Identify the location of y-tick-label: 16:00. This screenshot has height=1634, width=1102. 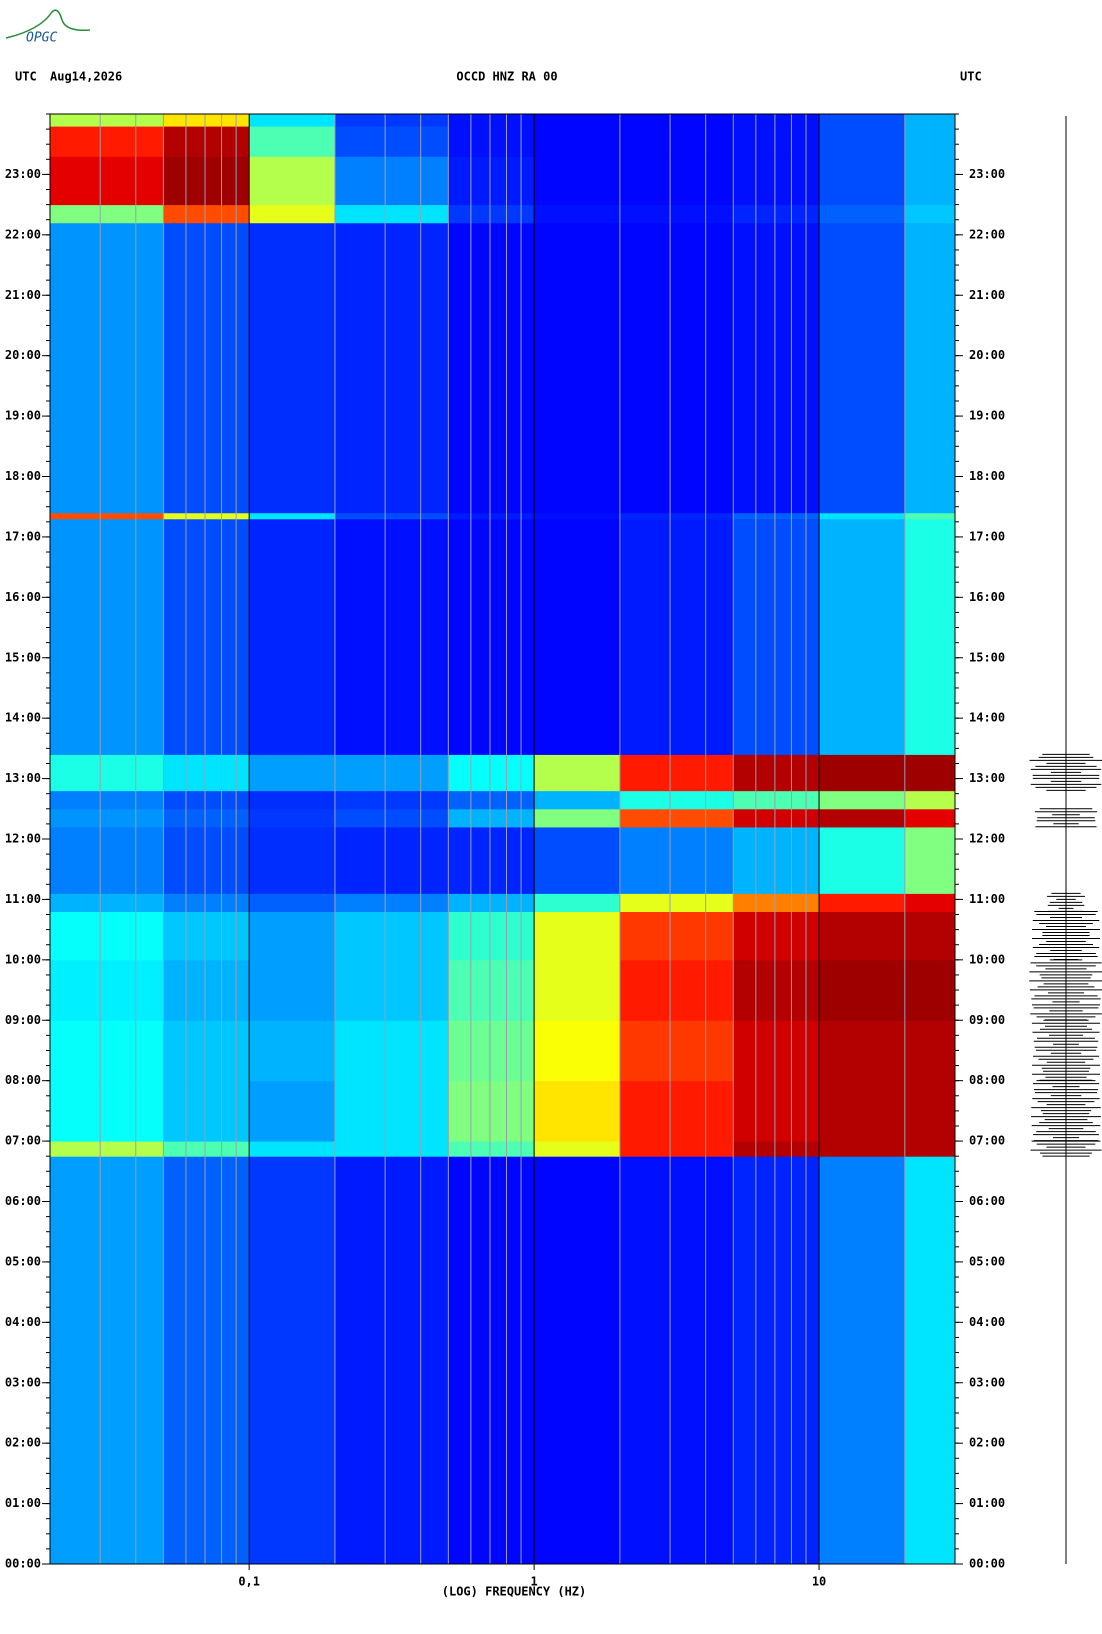
(23, 597).